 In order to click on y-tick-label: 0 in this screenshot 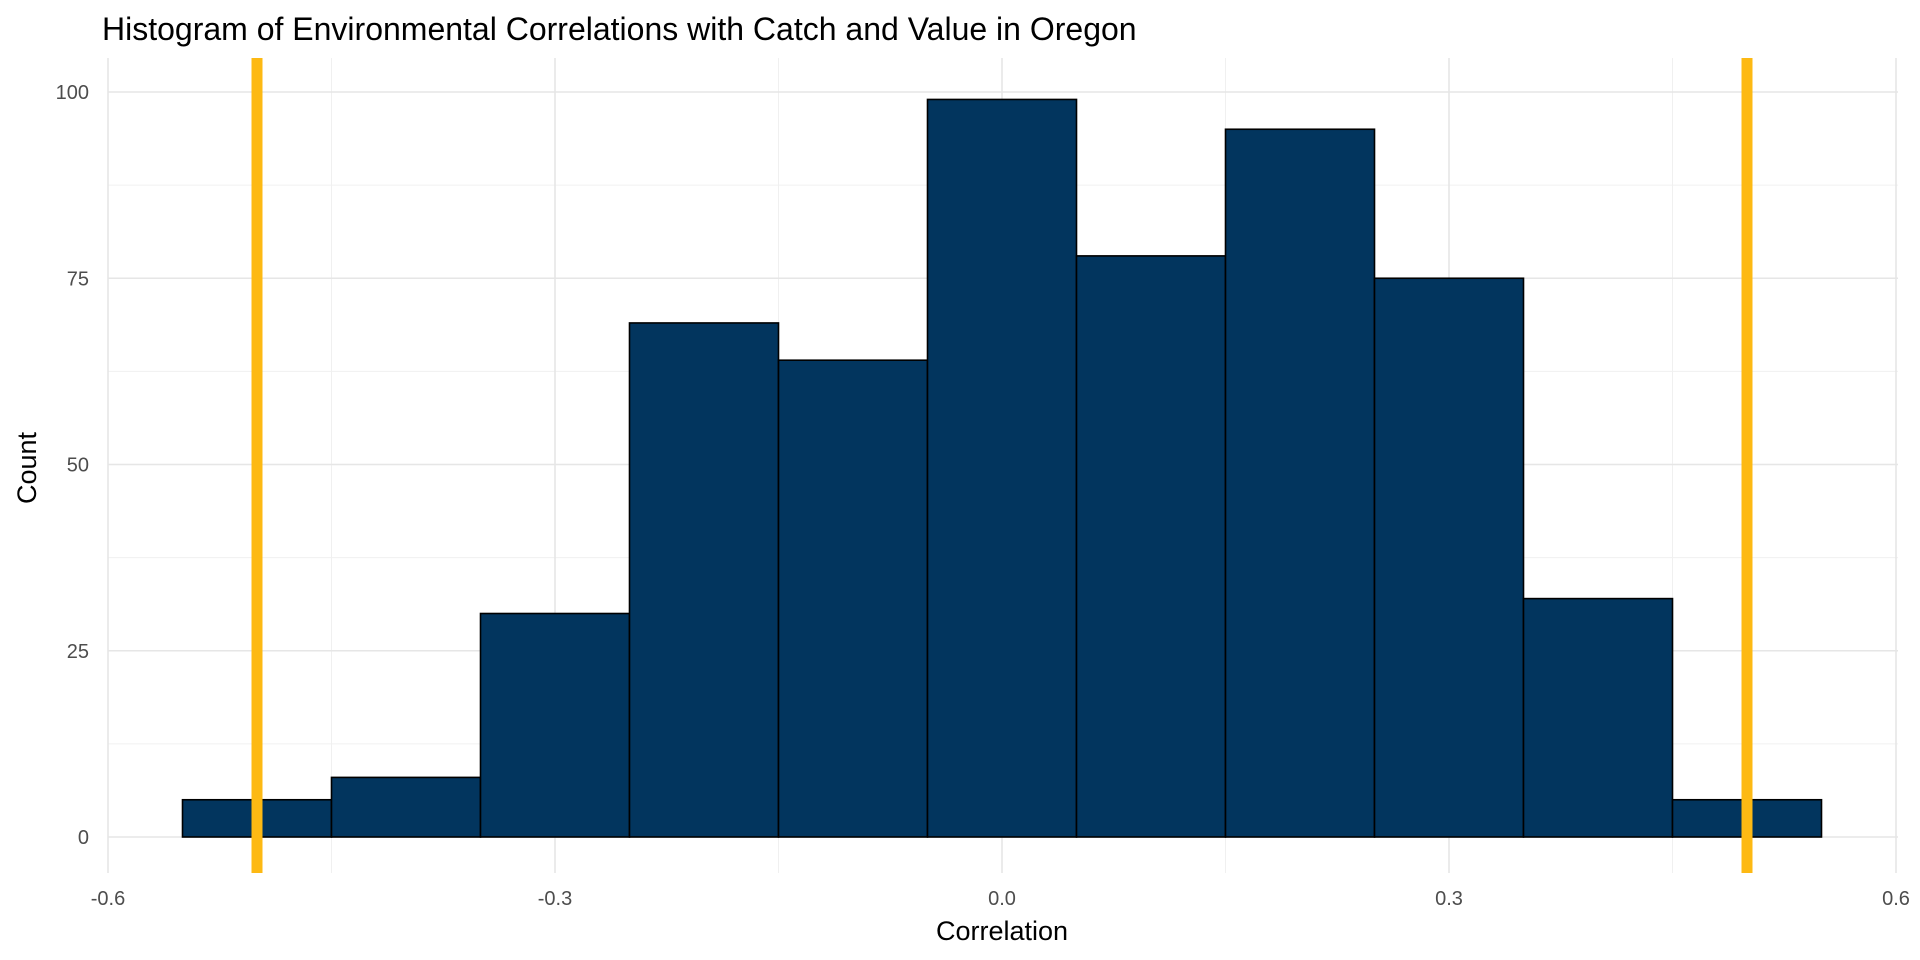, I will do `click(83, 838)`.